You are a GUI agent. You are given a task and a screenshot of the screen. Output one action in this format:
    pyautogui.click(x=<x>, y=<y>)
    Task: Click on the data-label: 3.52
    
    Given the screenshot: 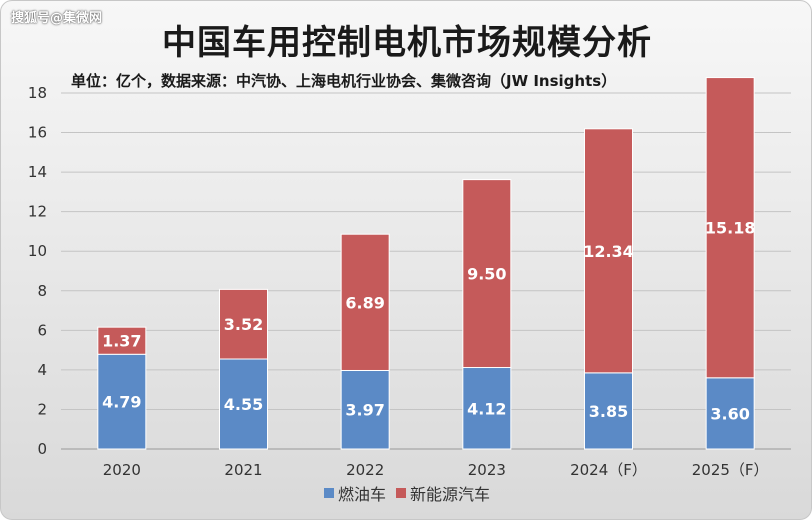 What is the action you would take?
    pyautogui.click(x=243, y=324)
    